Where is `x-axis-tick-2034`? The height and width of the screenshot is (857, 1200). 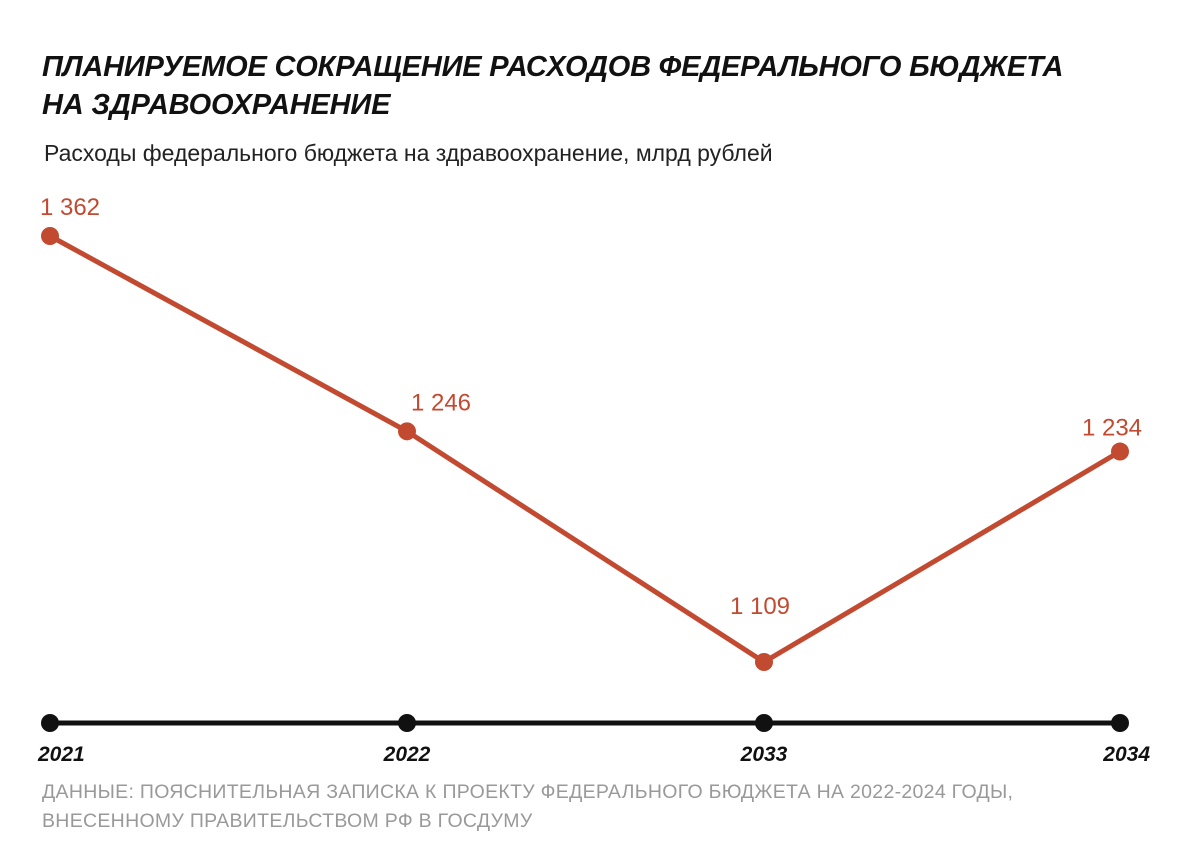
x-axis-tick-2034 is located at coordinates (1120, 723).